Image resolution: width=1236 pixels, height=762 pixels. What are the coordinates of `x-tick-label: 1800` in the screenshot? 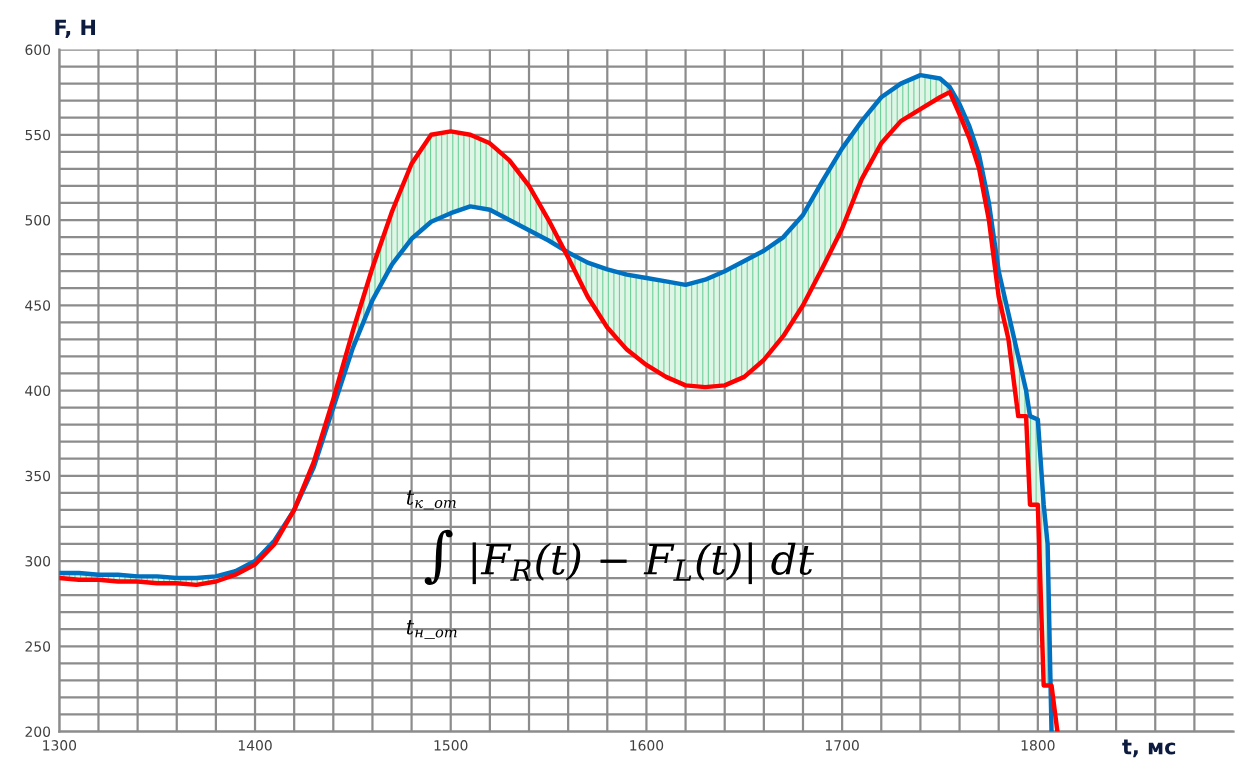 It's located at (1038, 745).